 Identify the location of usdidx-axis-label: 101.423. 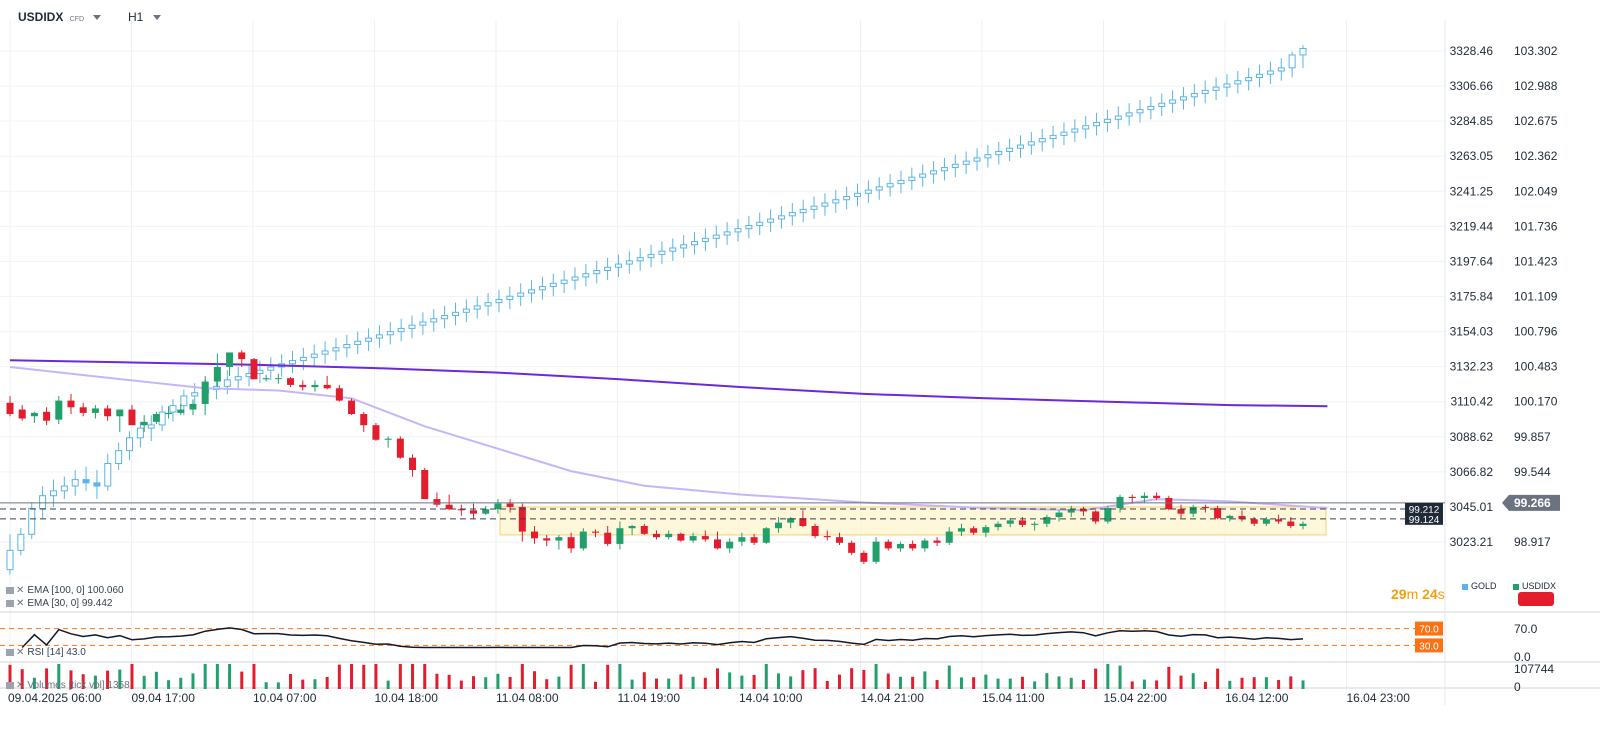
(1536, 261).